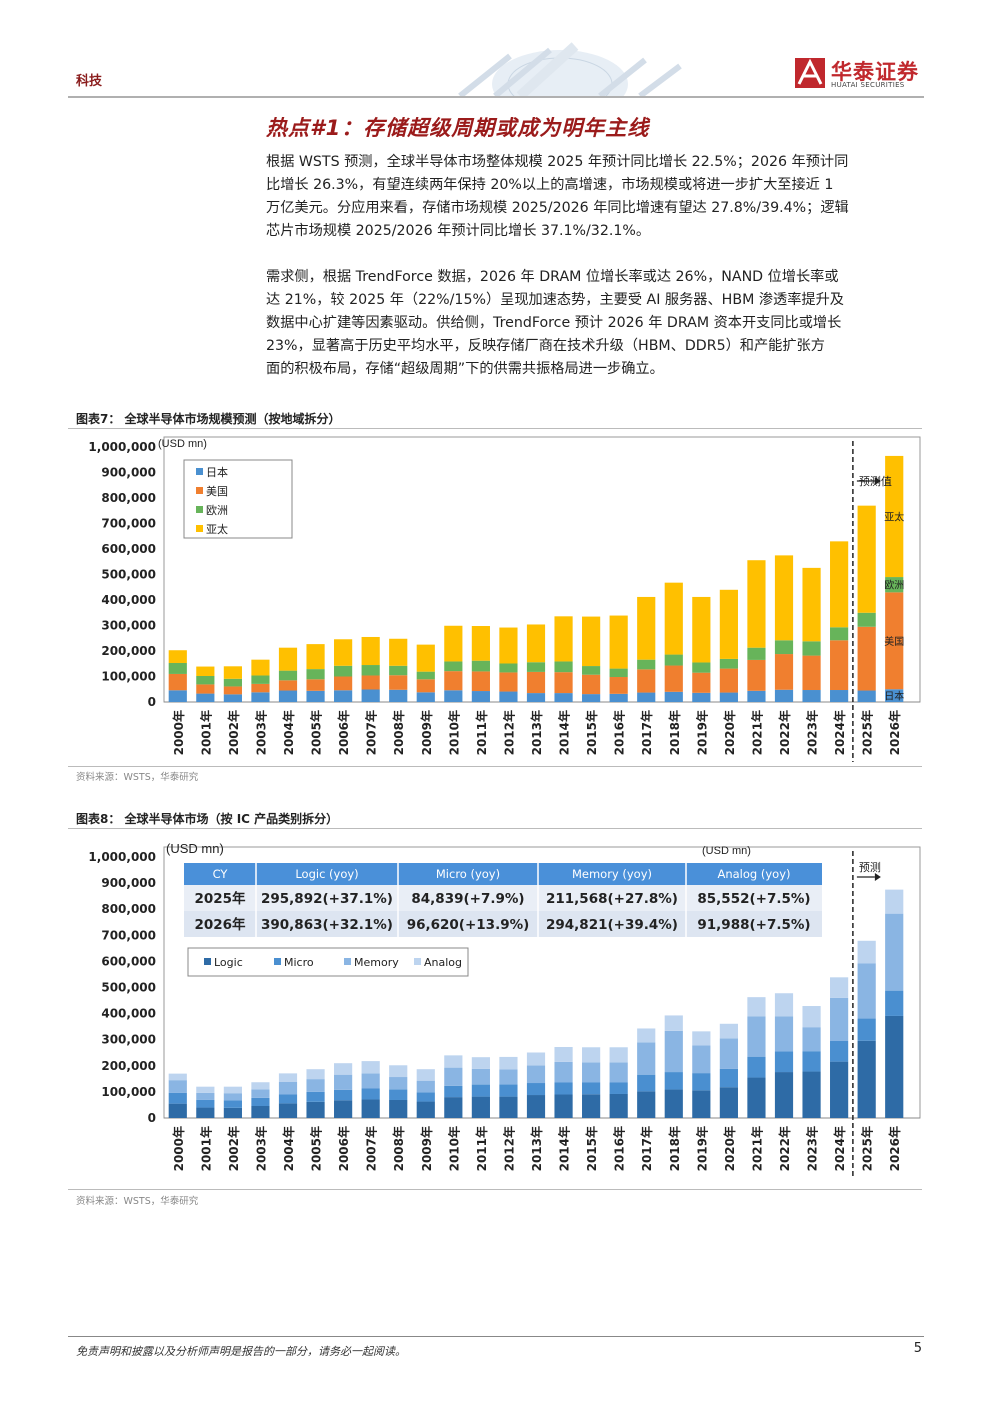  Describe the element at coordinates (128, 600) in the screenshot. I see `y-tick-label: 400,000` at that location.